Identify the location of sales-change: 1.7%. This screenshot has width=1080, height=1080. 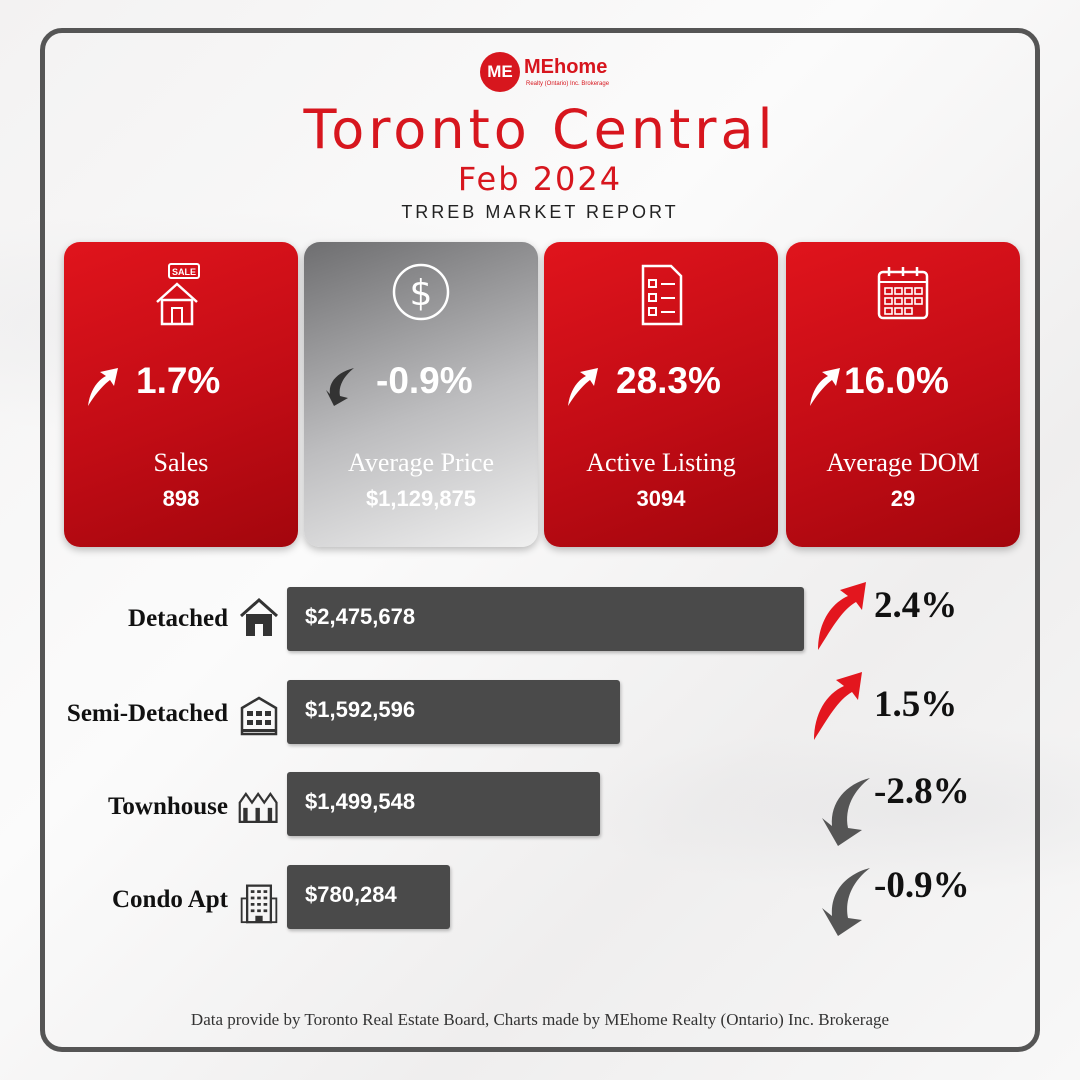
(189, 385).